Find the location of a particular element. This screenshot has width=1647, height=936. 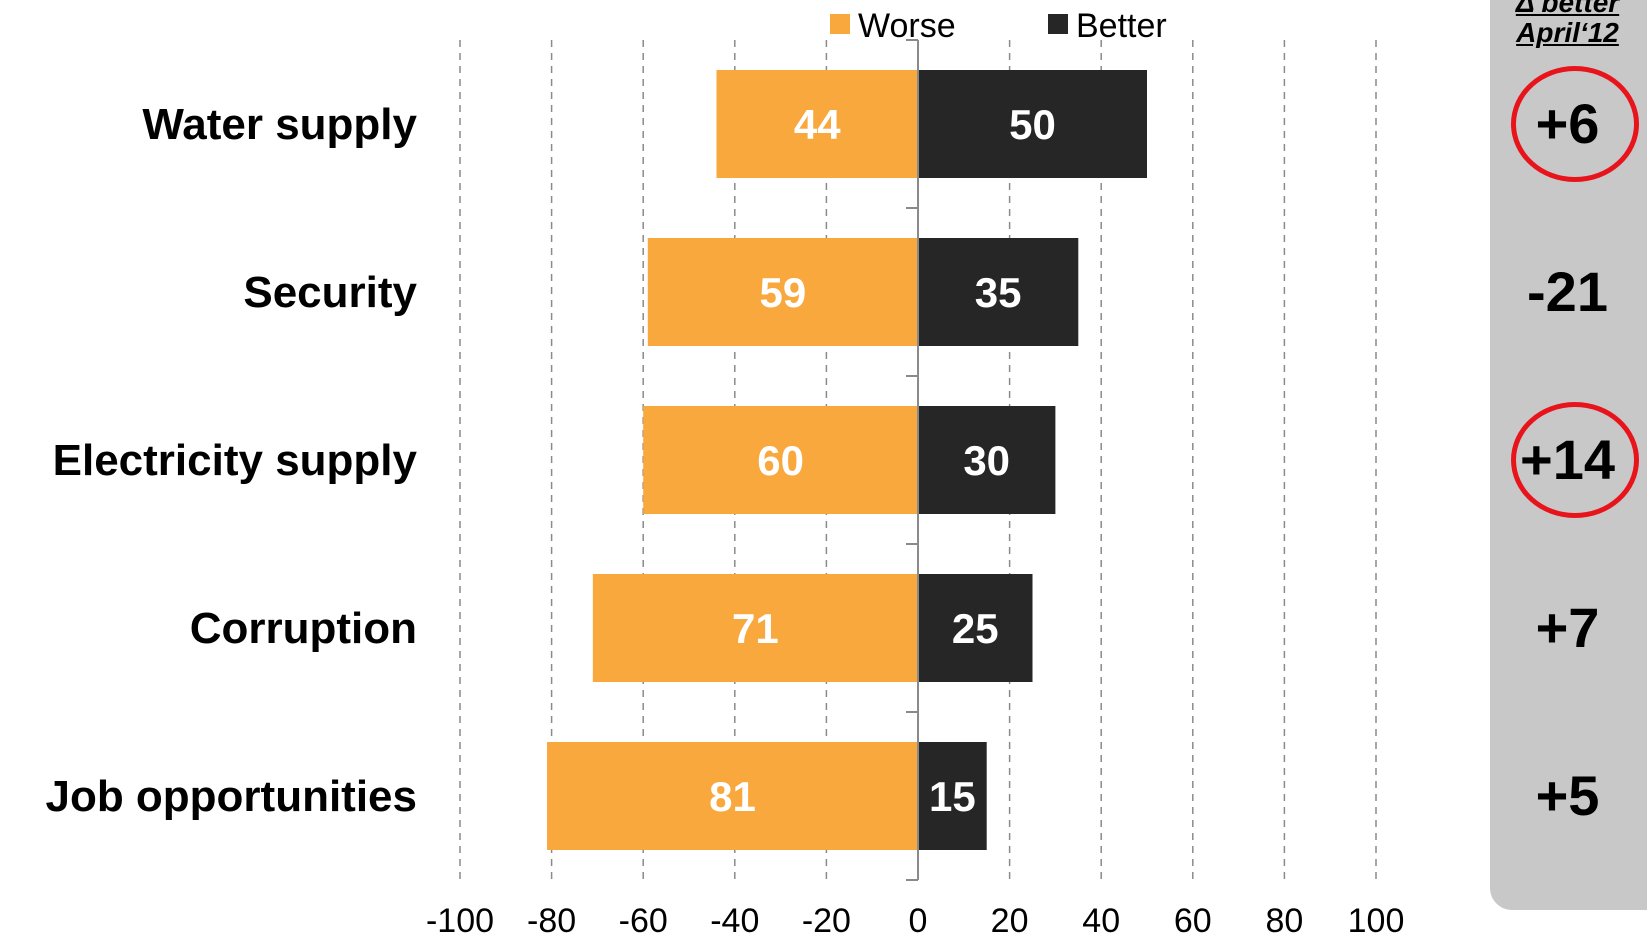

data-label-better: 15 is located at coordinates (952, 796).